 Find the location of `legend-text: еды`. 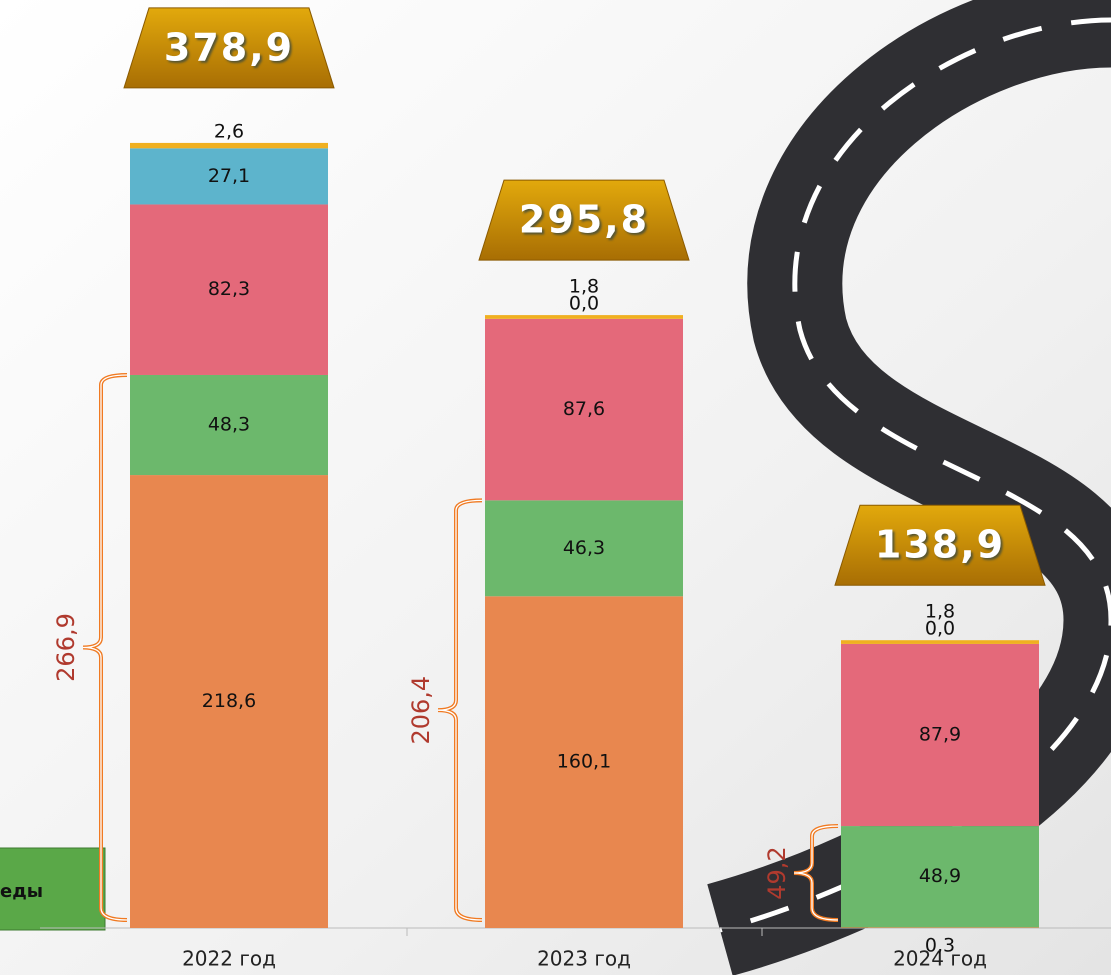

legend-text: еды is located at coordinates (21, 891).